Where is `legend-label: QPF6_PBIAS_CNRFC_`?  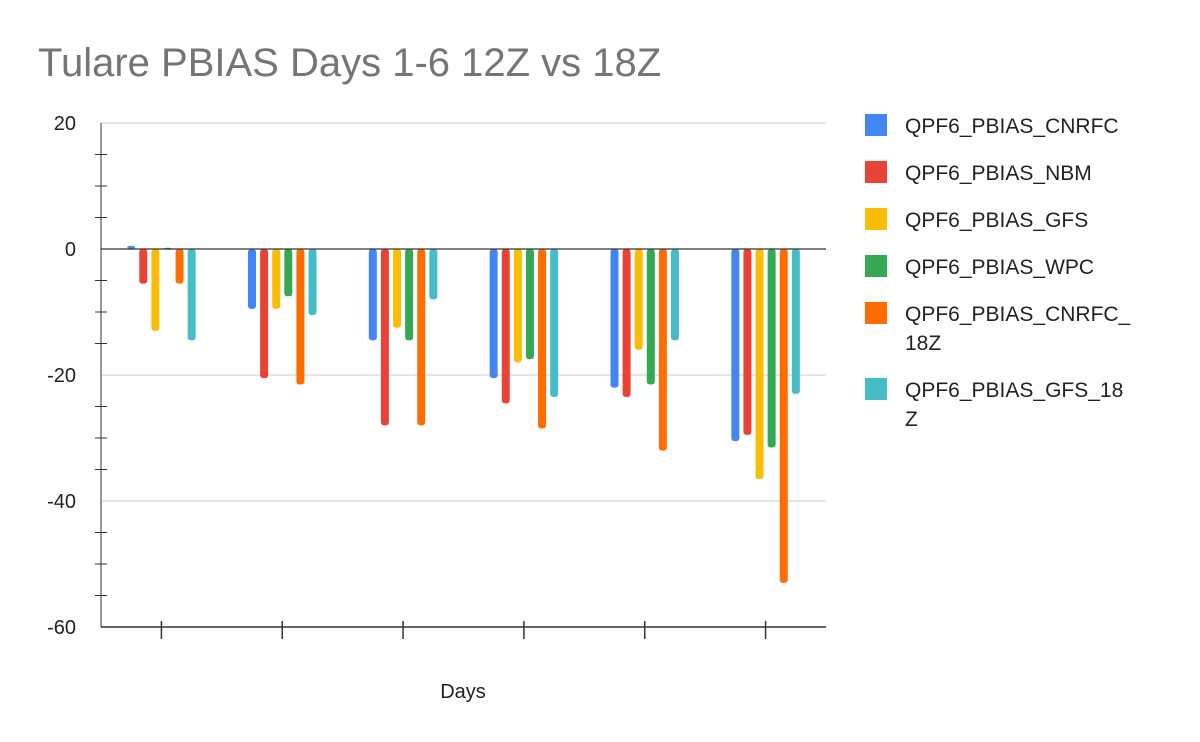
legend-label: QPF6_PBIAS_CNRFC_ is located at coordinates (1018, 314).